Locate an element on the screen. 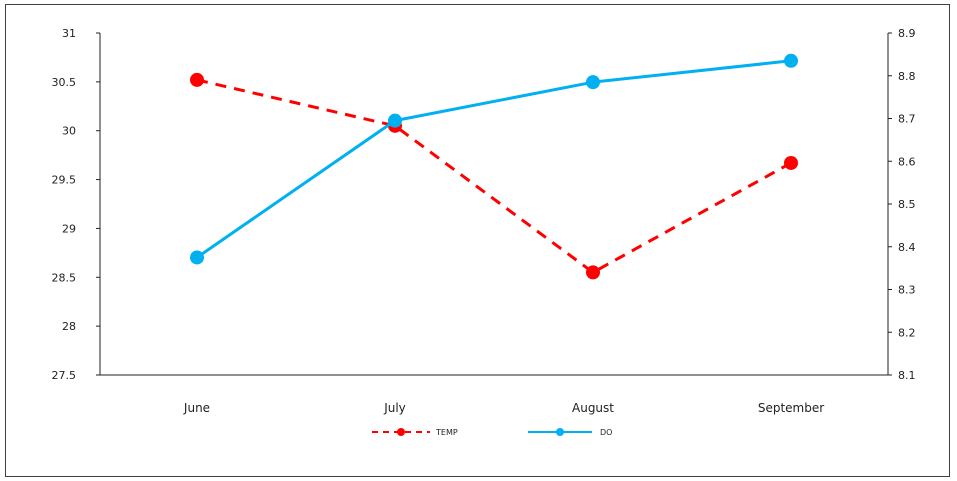 The height and width of the screenshot is (481, 957). right-tick-label: 8.3 is located at coordinates (907, 290).